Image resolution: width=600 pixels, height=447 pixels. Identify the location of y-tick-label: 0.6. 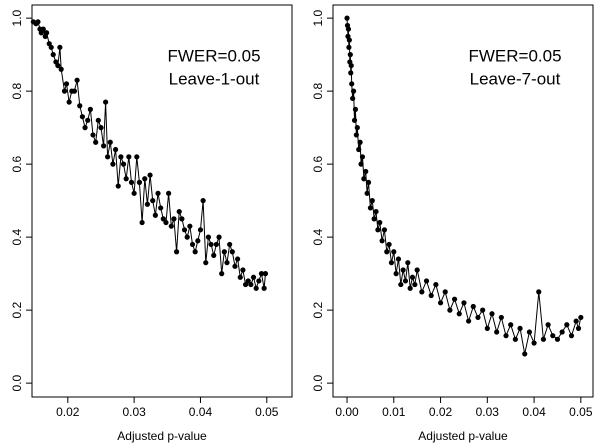
(318, 163).